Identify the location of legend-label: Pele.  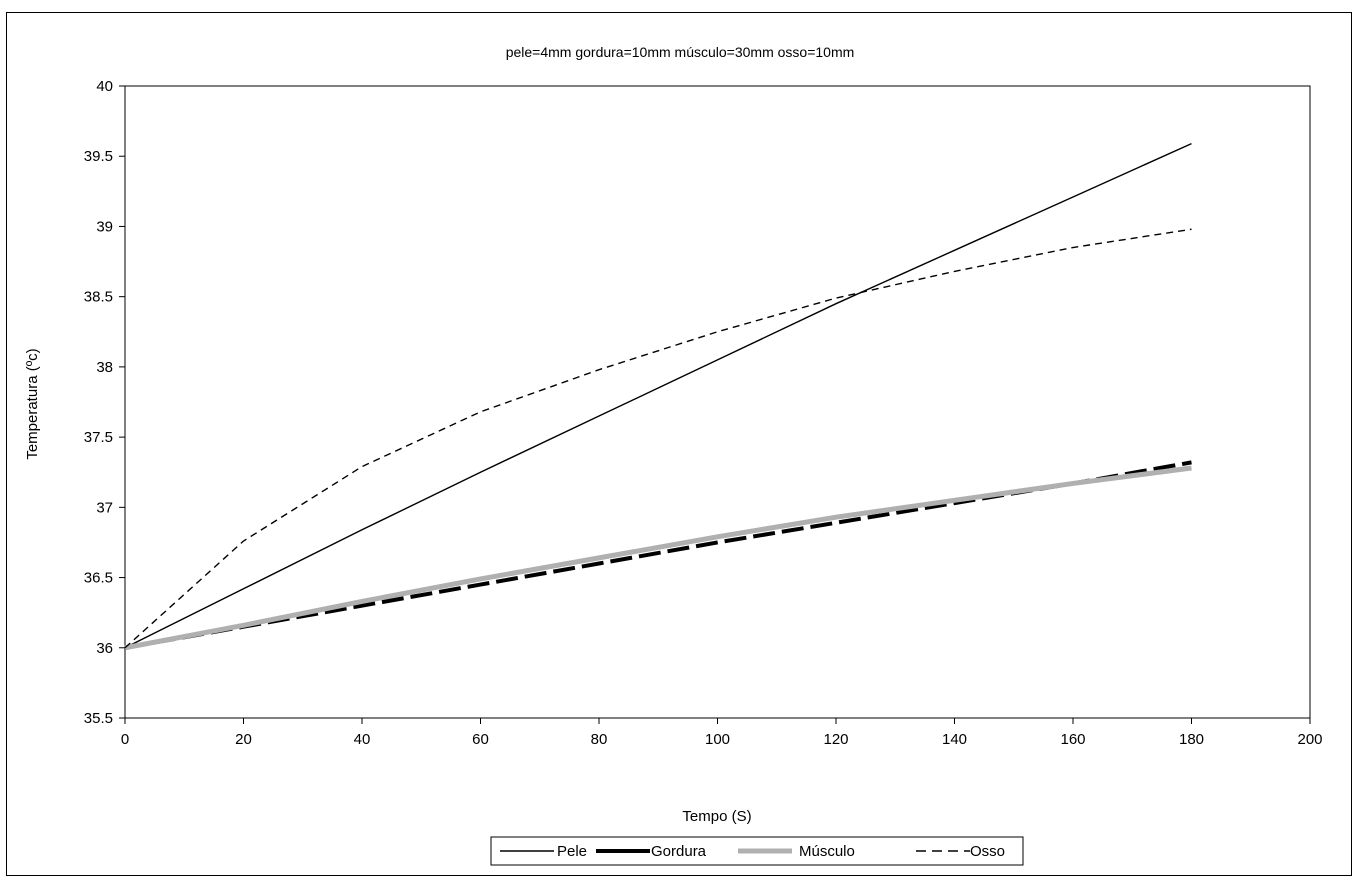
(572, 851).